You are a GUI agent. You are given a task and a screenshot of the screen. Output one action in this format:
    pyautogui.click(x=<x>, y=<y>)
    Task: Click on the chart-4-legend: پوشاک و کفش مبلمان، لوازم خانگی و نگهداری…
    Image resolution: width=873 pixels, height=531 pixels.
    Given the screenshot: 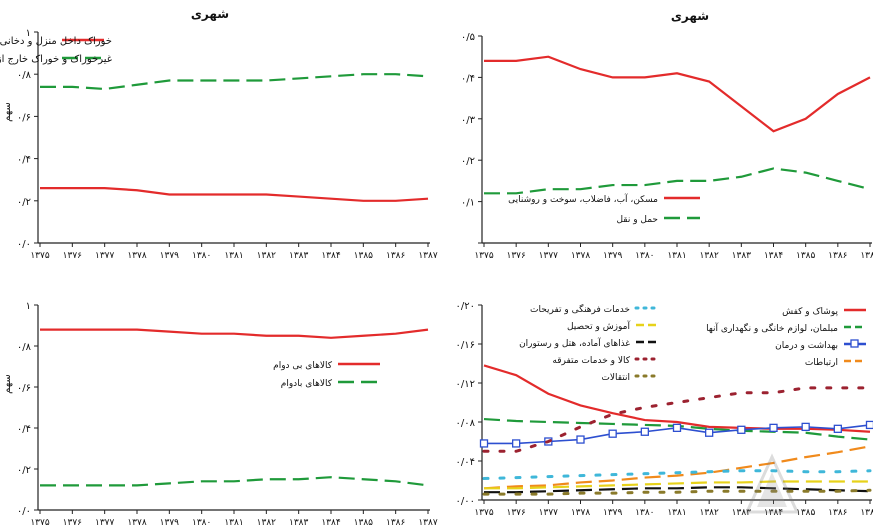 What is the action you would take?
    pyautogui.click(x=692, y=343)
    